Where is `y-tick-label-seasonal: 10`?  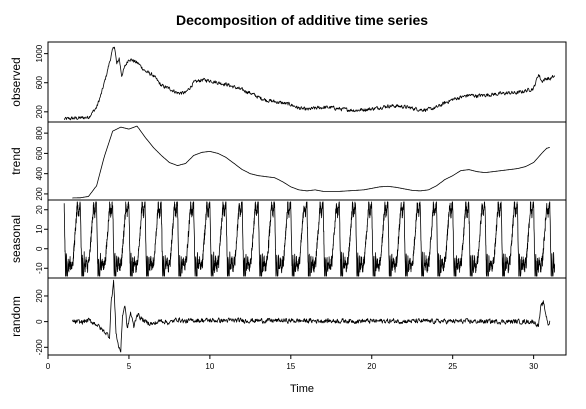 y-tick-label-seasonal: 10 is located at coordinates (39, 228).